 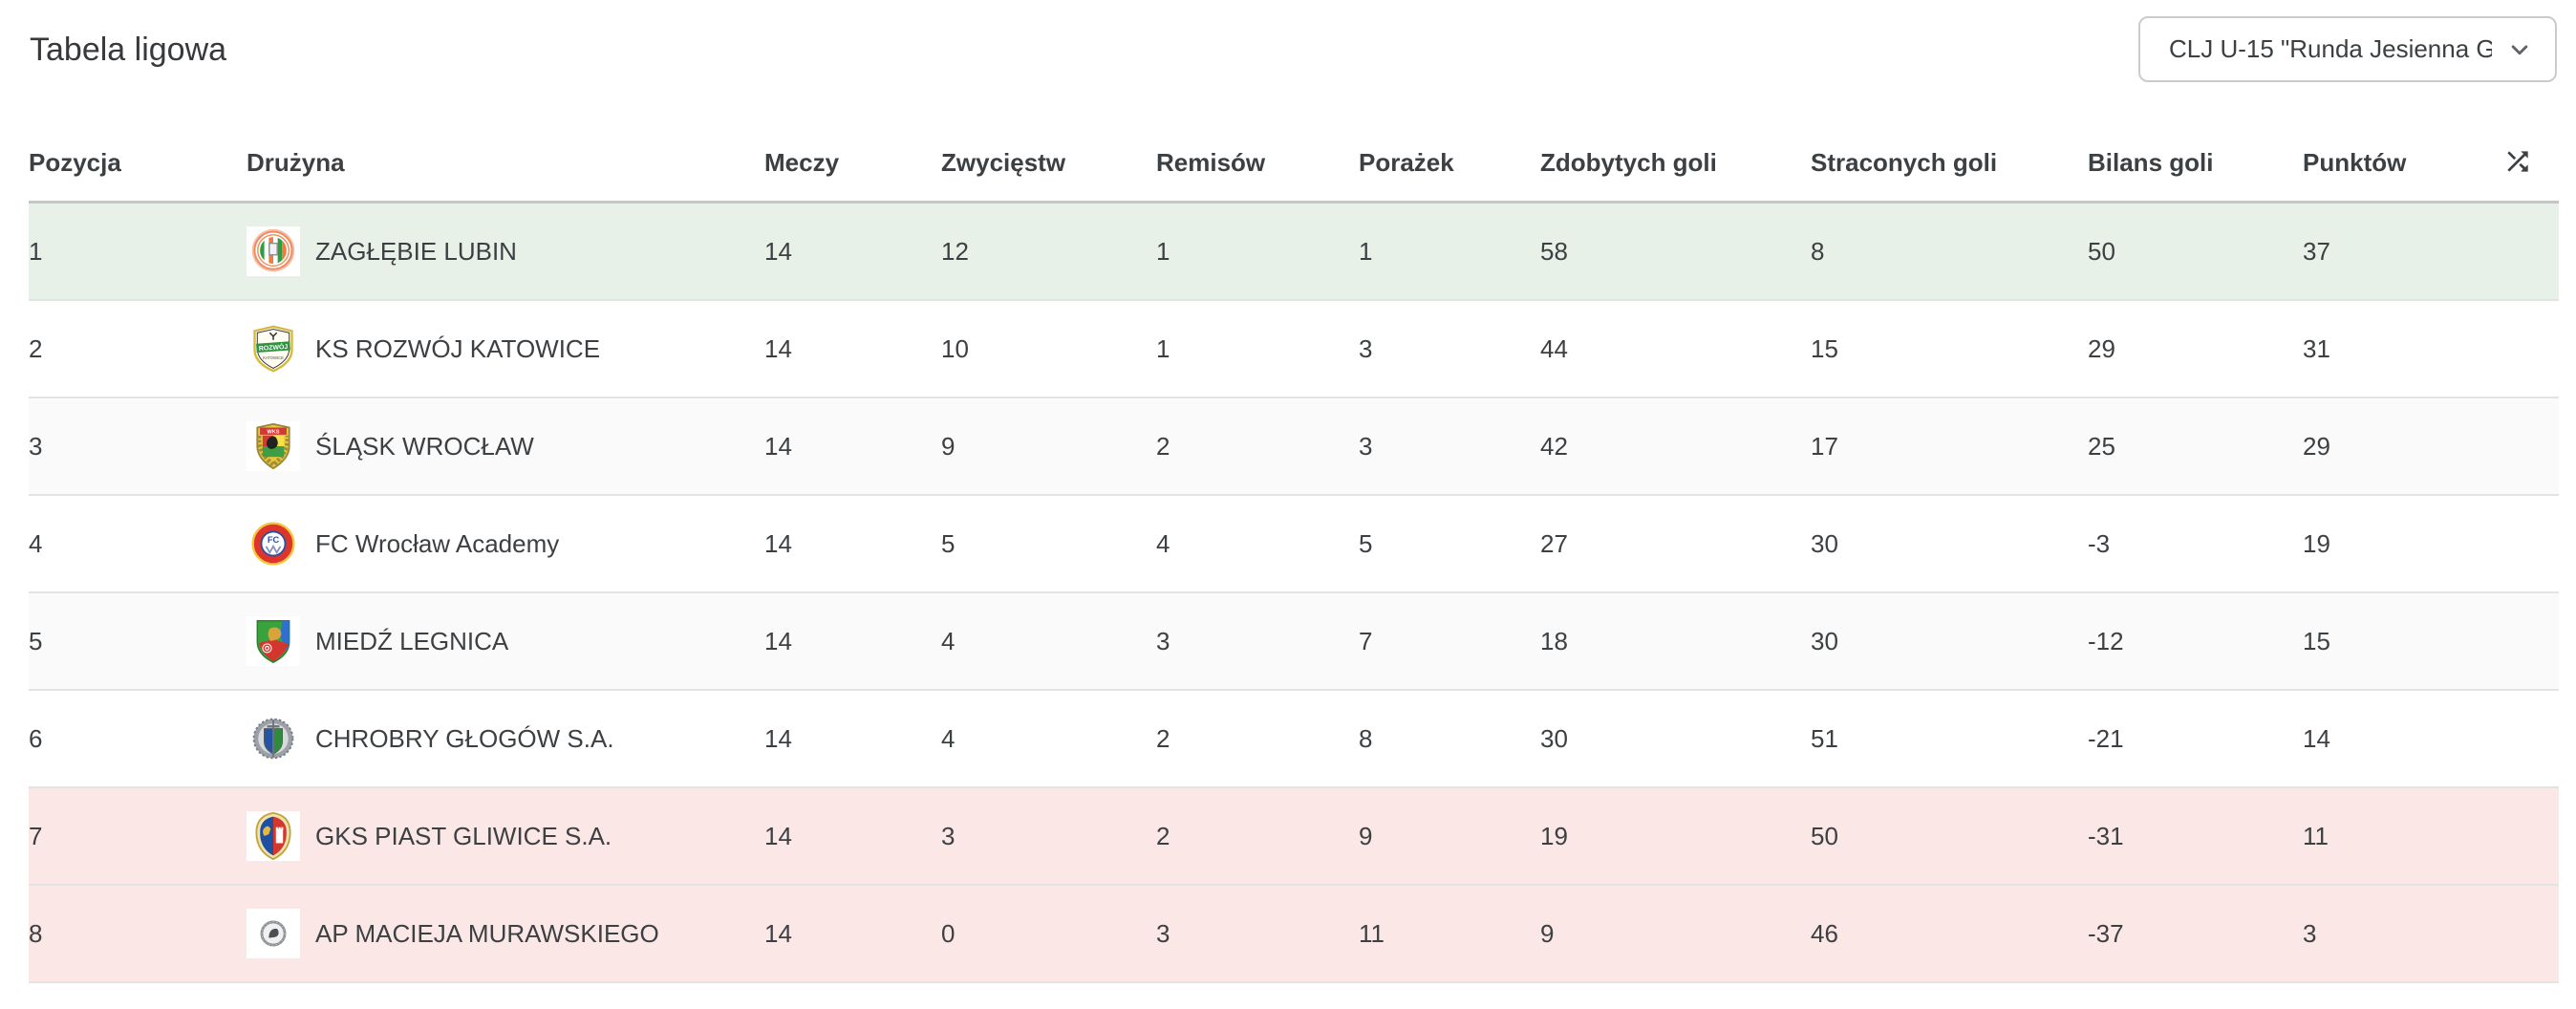 I want to click on zaglebie-lubin-logo-icon, so click(x=273, y=250).